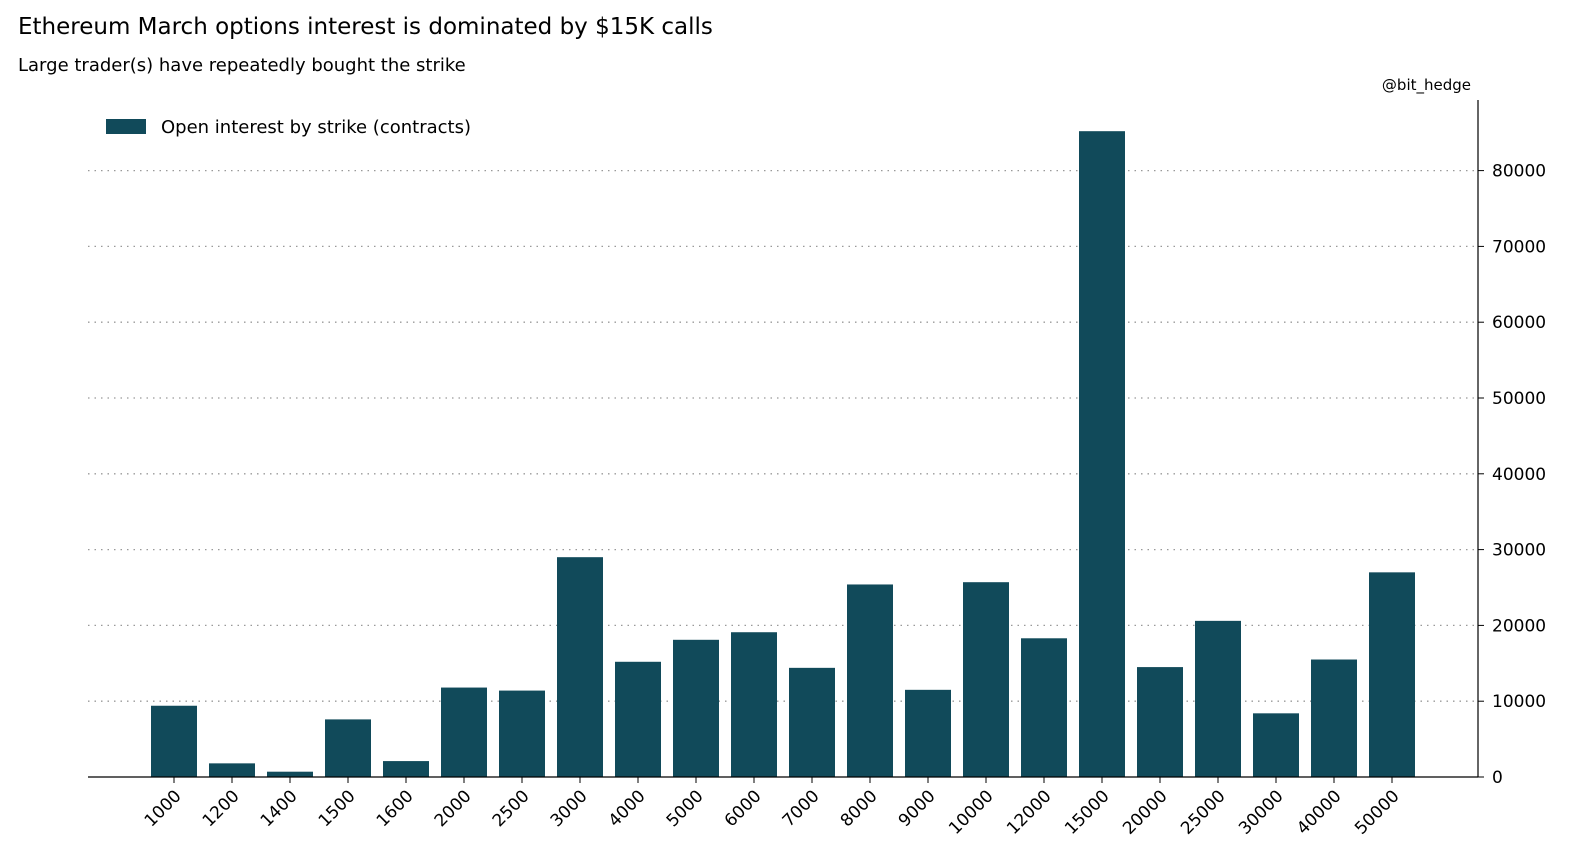 The image size is (1572, 866). Describe the element at coordinates (1519, 626) in the screenshot. I see `y-tick-label: 20000` at that location.